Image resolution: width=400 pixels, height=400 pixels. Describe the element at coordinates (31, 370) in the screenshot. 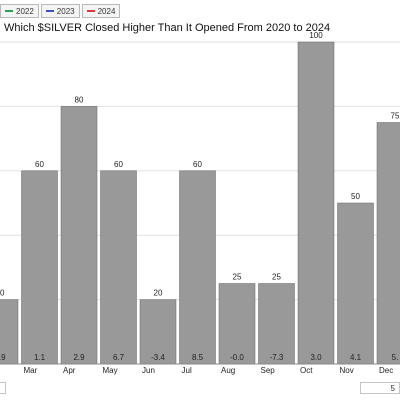

I see `x-tick-label: Mar` at that location.